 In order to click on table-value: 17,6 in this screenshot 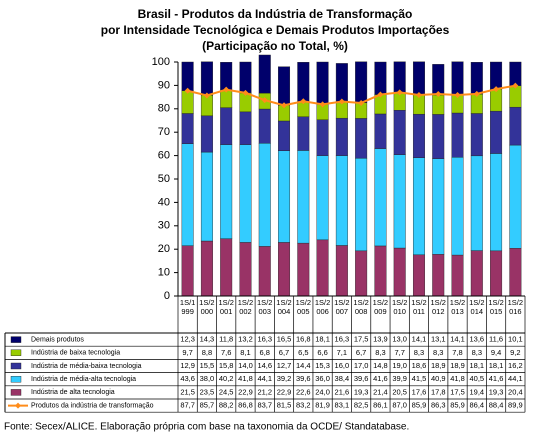, I will do `click(419, 391)`.